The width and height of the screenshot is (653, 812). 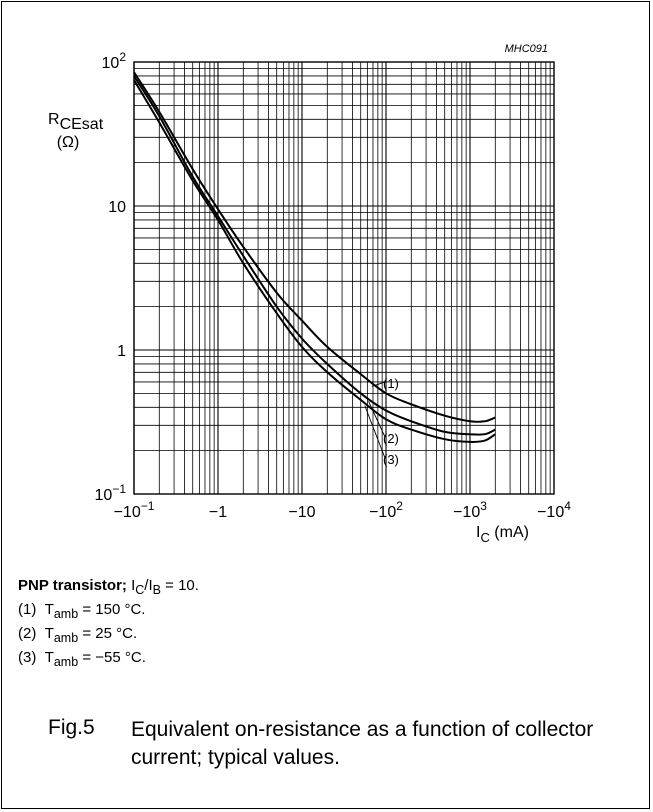 I want to click on x-tick-label: −10−1, so click(x=134, y=510).